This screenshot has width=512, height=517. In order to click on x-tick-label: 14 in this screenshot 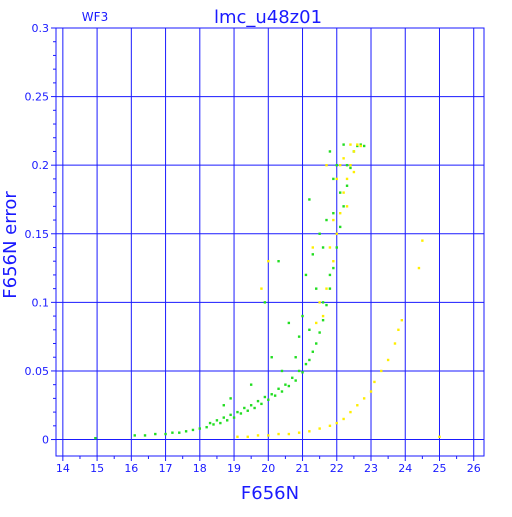, I will do `click(63, 468)`.